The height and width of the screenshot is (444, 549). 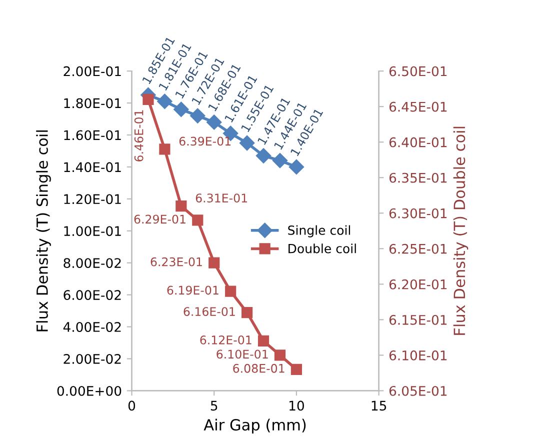 I want to click on x-tick-label: 5, so click(x=214, y=405).